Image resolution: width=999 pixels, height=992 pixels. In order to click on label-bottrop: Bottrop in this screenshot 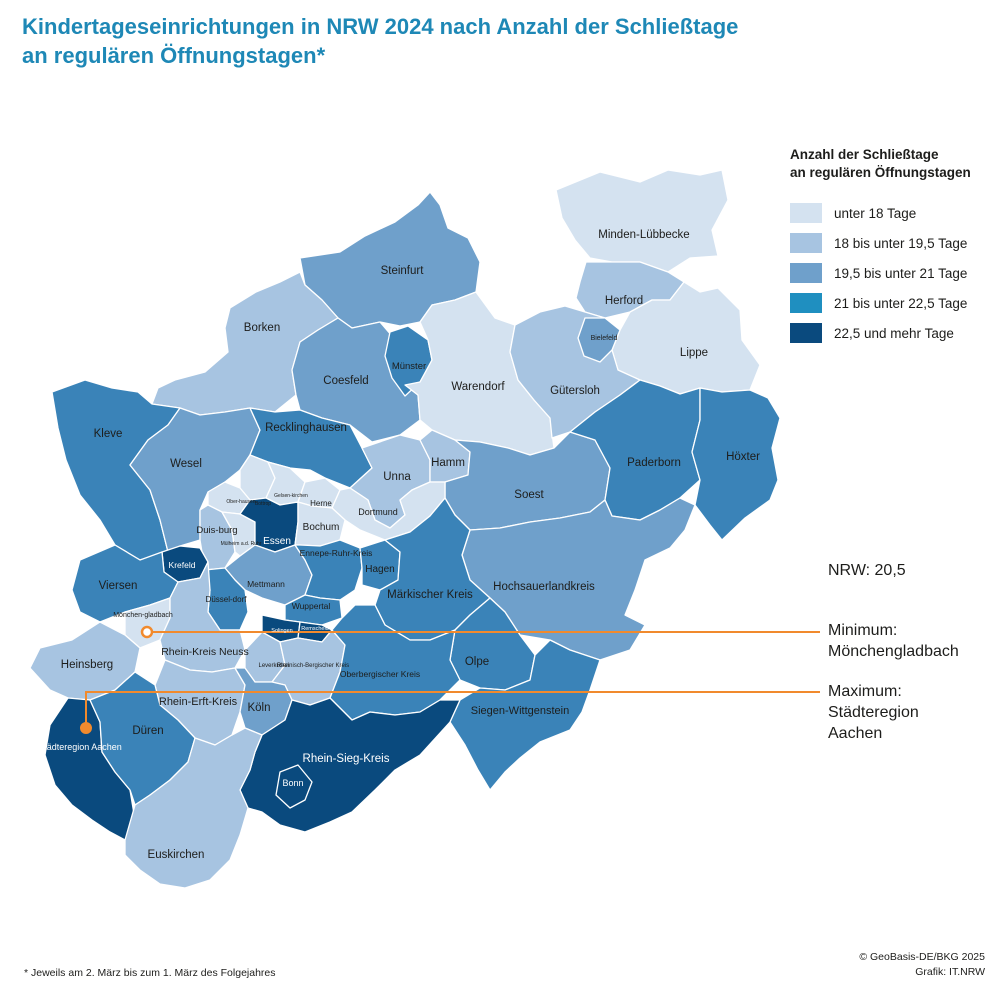, I will do `click(263, 504)`.